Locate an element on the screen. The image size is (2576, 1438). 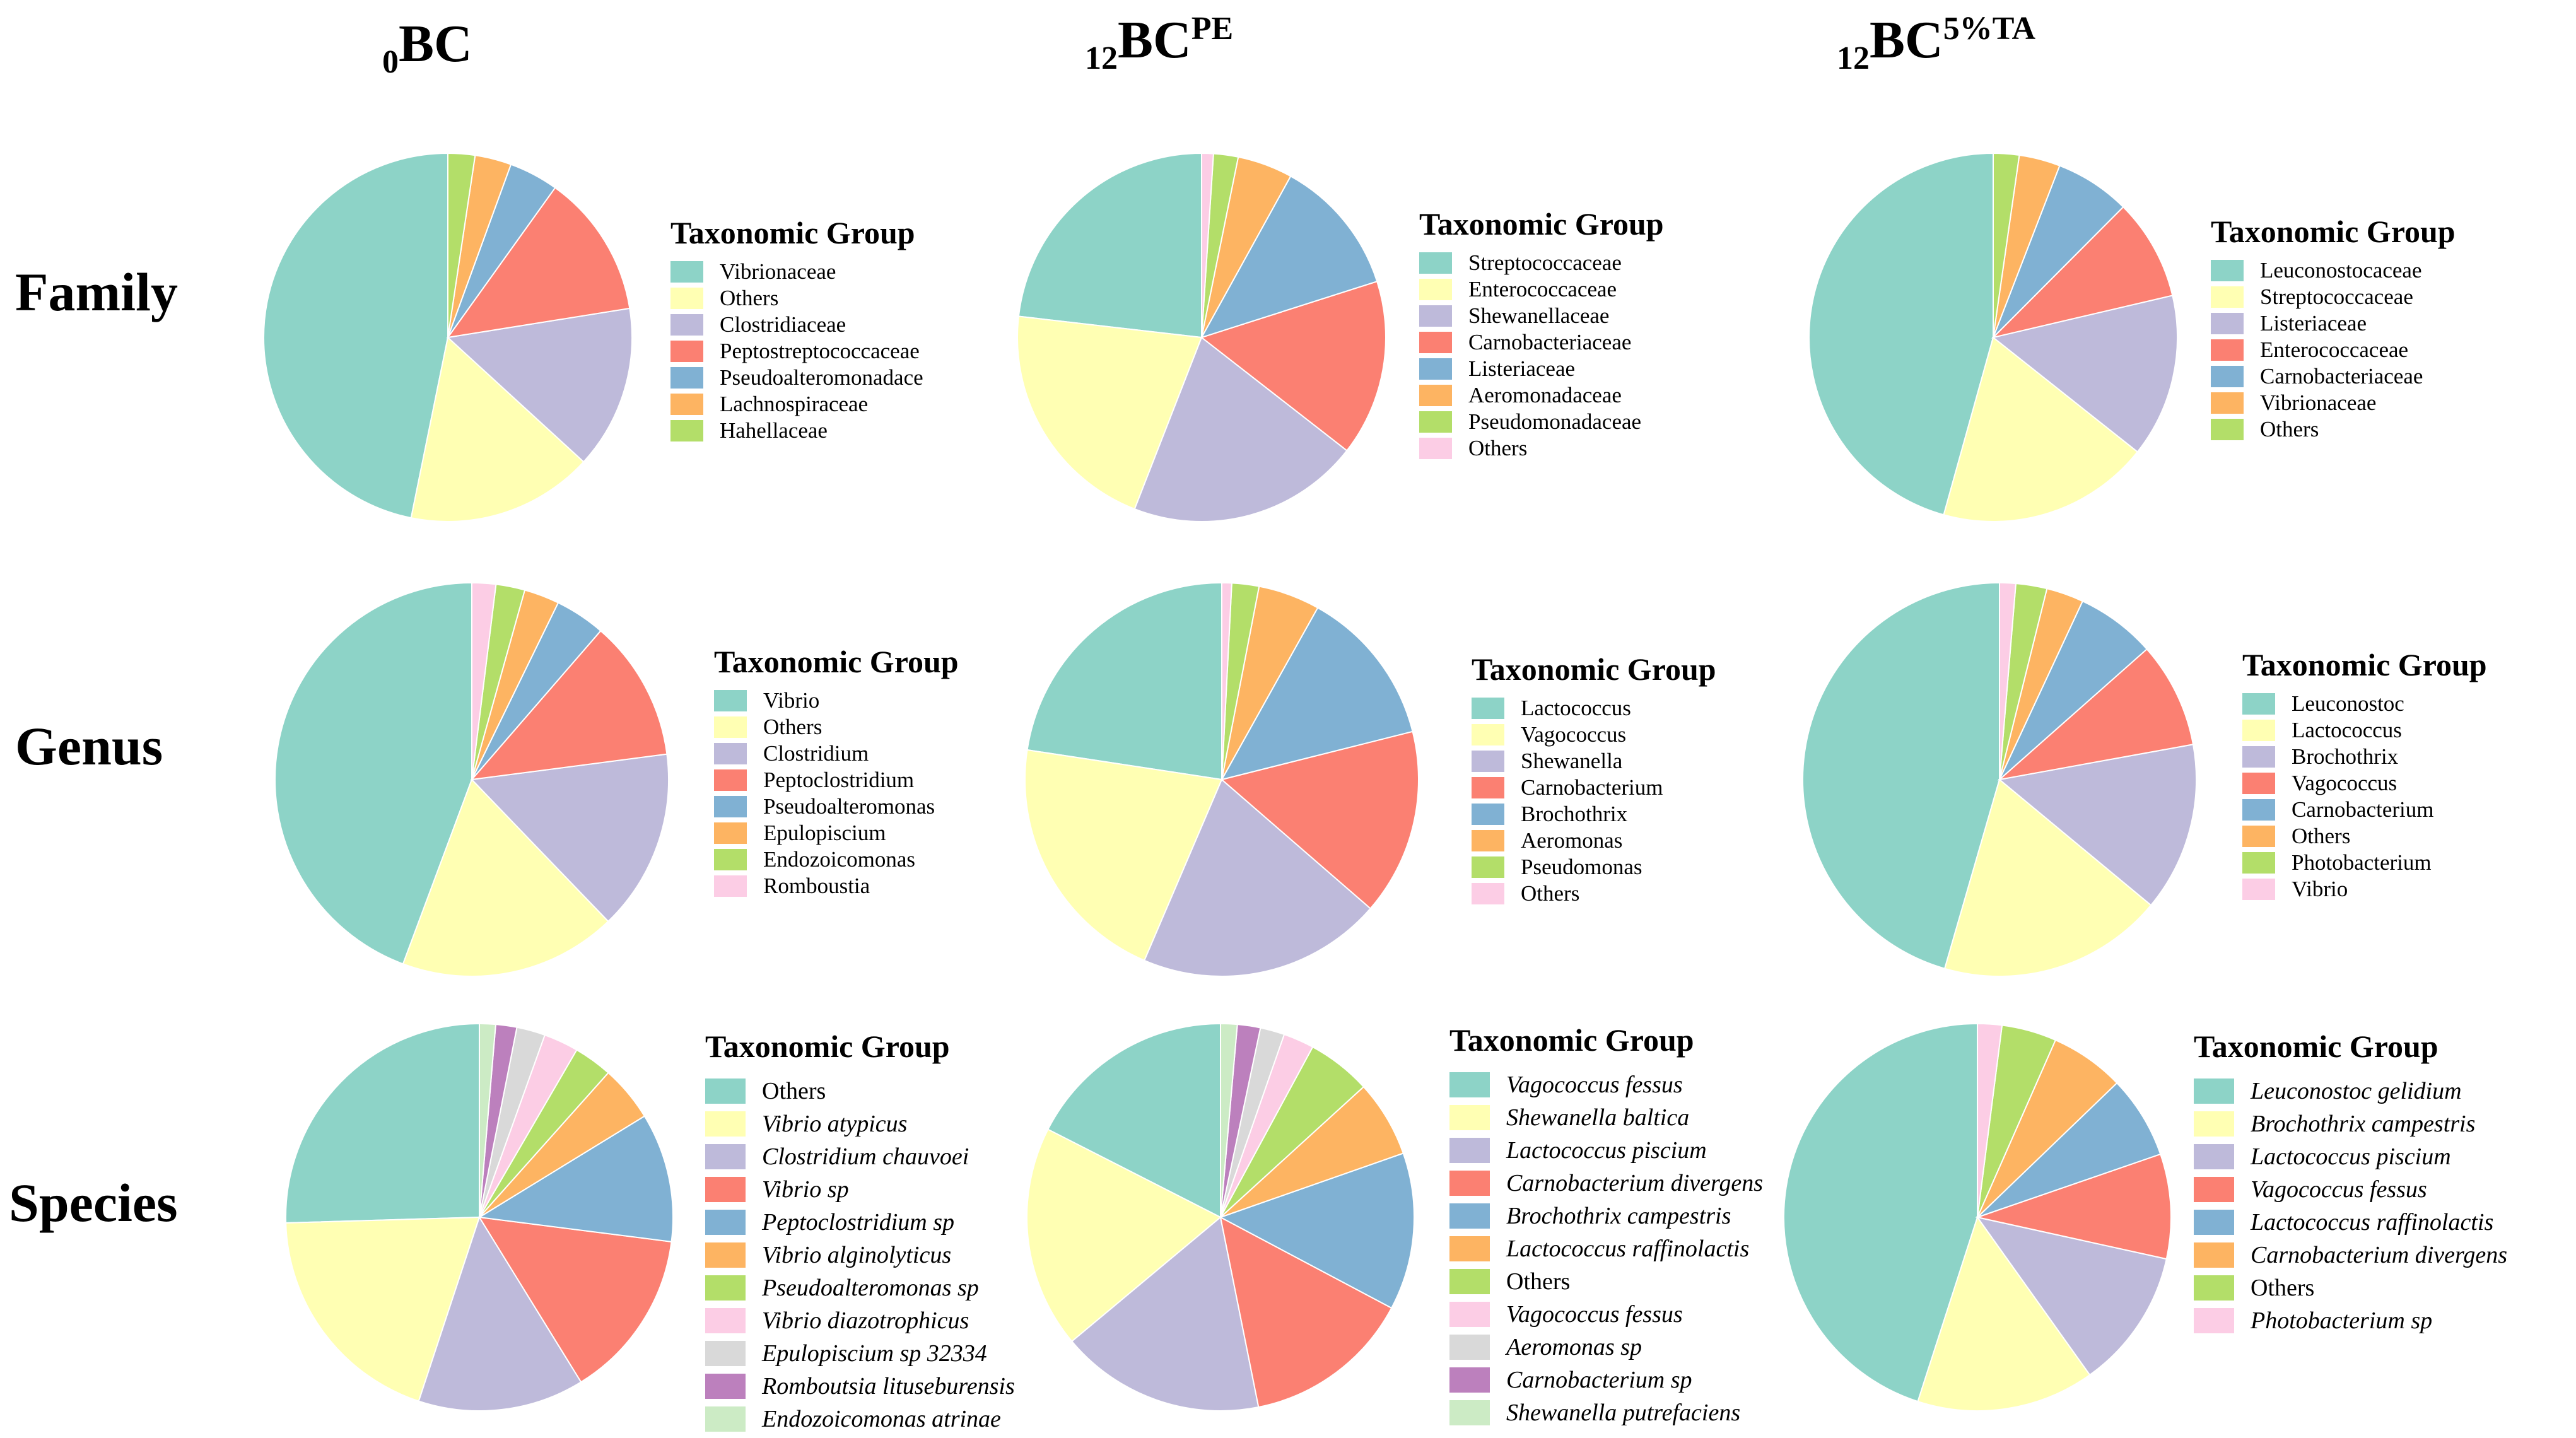
pie-slice-vibrio-sp is located at coordinates (575, 1299).